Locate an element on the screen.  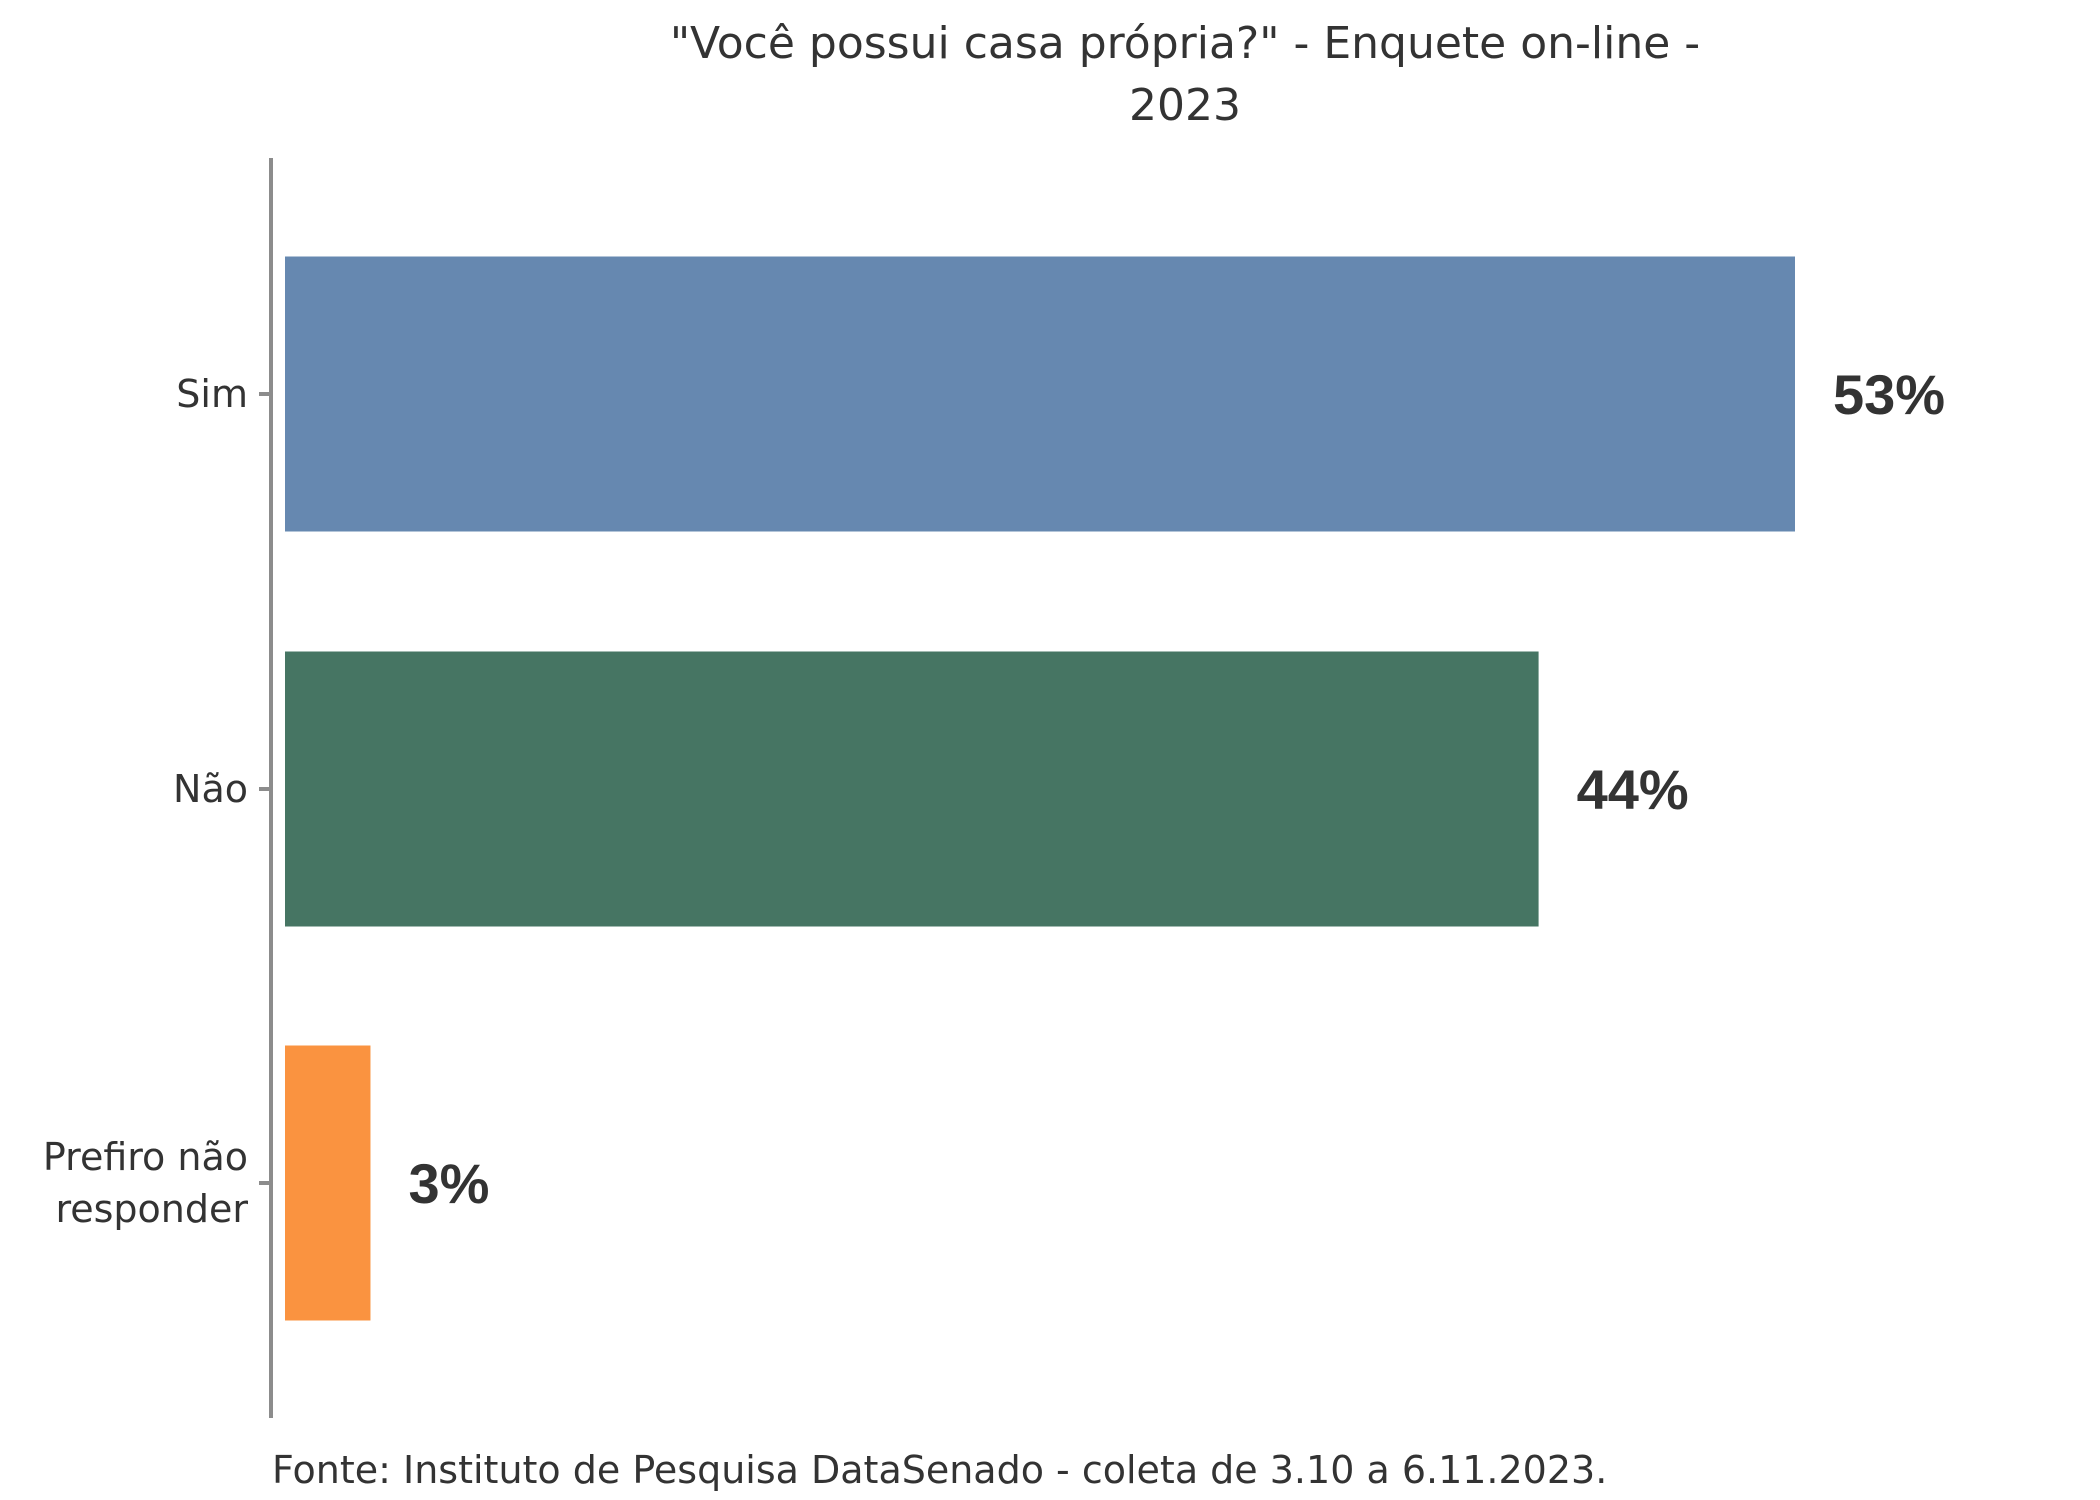
category-label-3-line-2: responder is located at coordinates (151, 1209).